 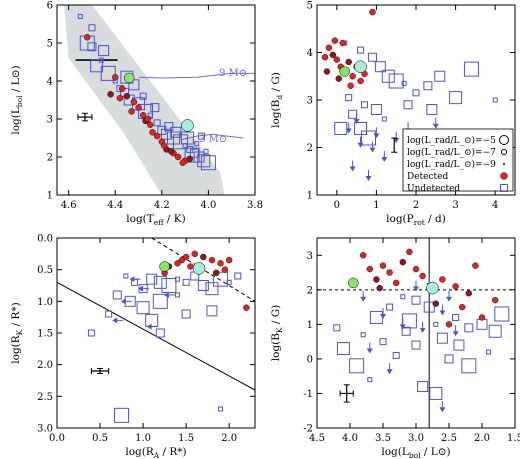 I want to click on y-tick-label: 0.0, so click(x=45, y=239).